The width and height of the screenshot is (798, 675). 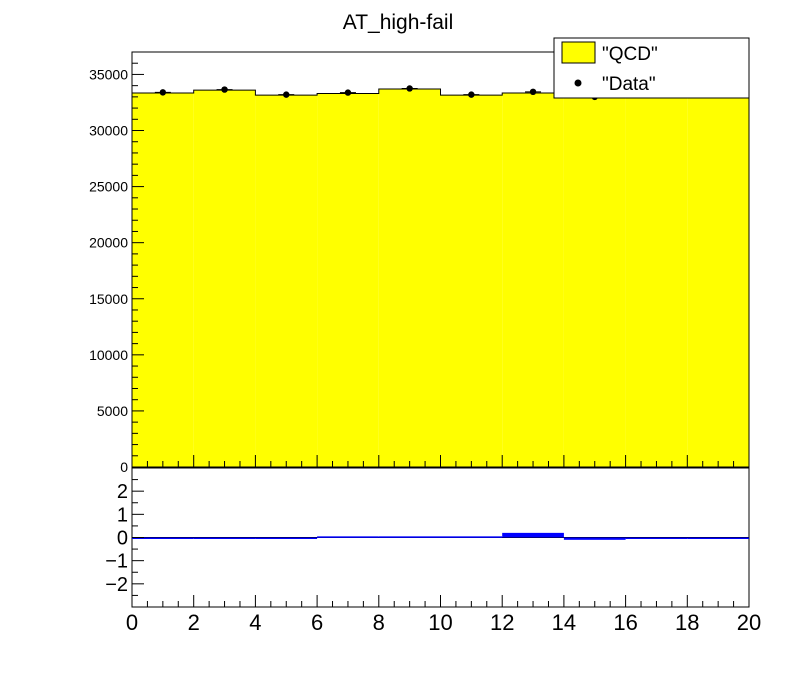 What do you see at coordinates (108, 187) in the screenshot?
I see `y-tick-label: 25000` at bounding box center [108, 187].